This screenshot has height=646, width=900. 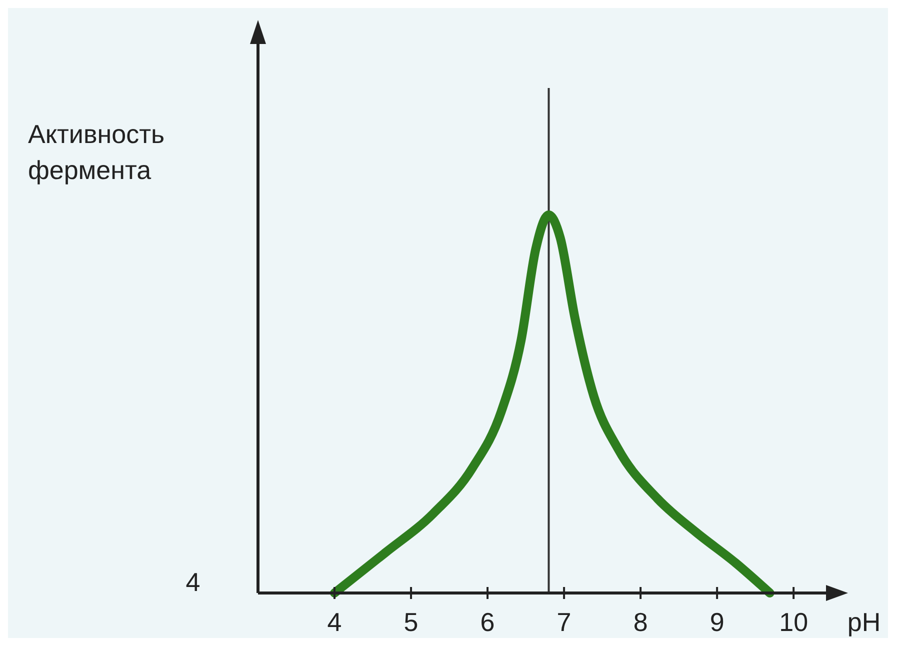 What do you see at coordinates (96, 152) in the screenshot?
I see `y-axis-title: Активность фермента` at bounding box center [96, 152].